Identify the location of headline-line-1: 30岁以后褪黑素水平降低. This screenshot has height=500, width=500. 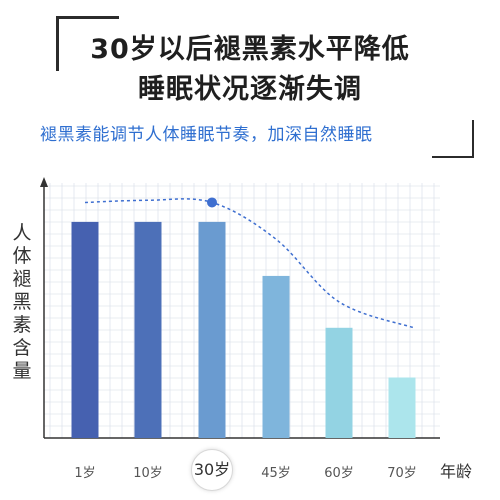
(250, 49).